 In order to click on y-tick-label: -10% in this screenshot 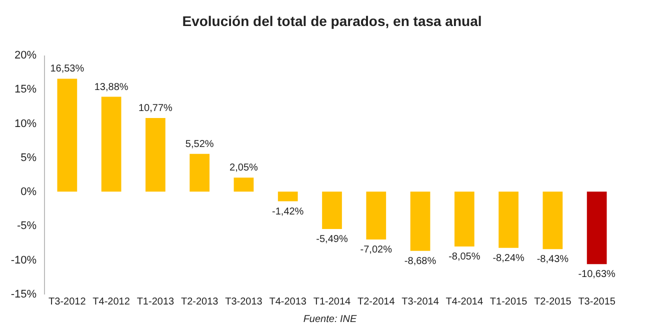, I will do `click(23, 260)`.